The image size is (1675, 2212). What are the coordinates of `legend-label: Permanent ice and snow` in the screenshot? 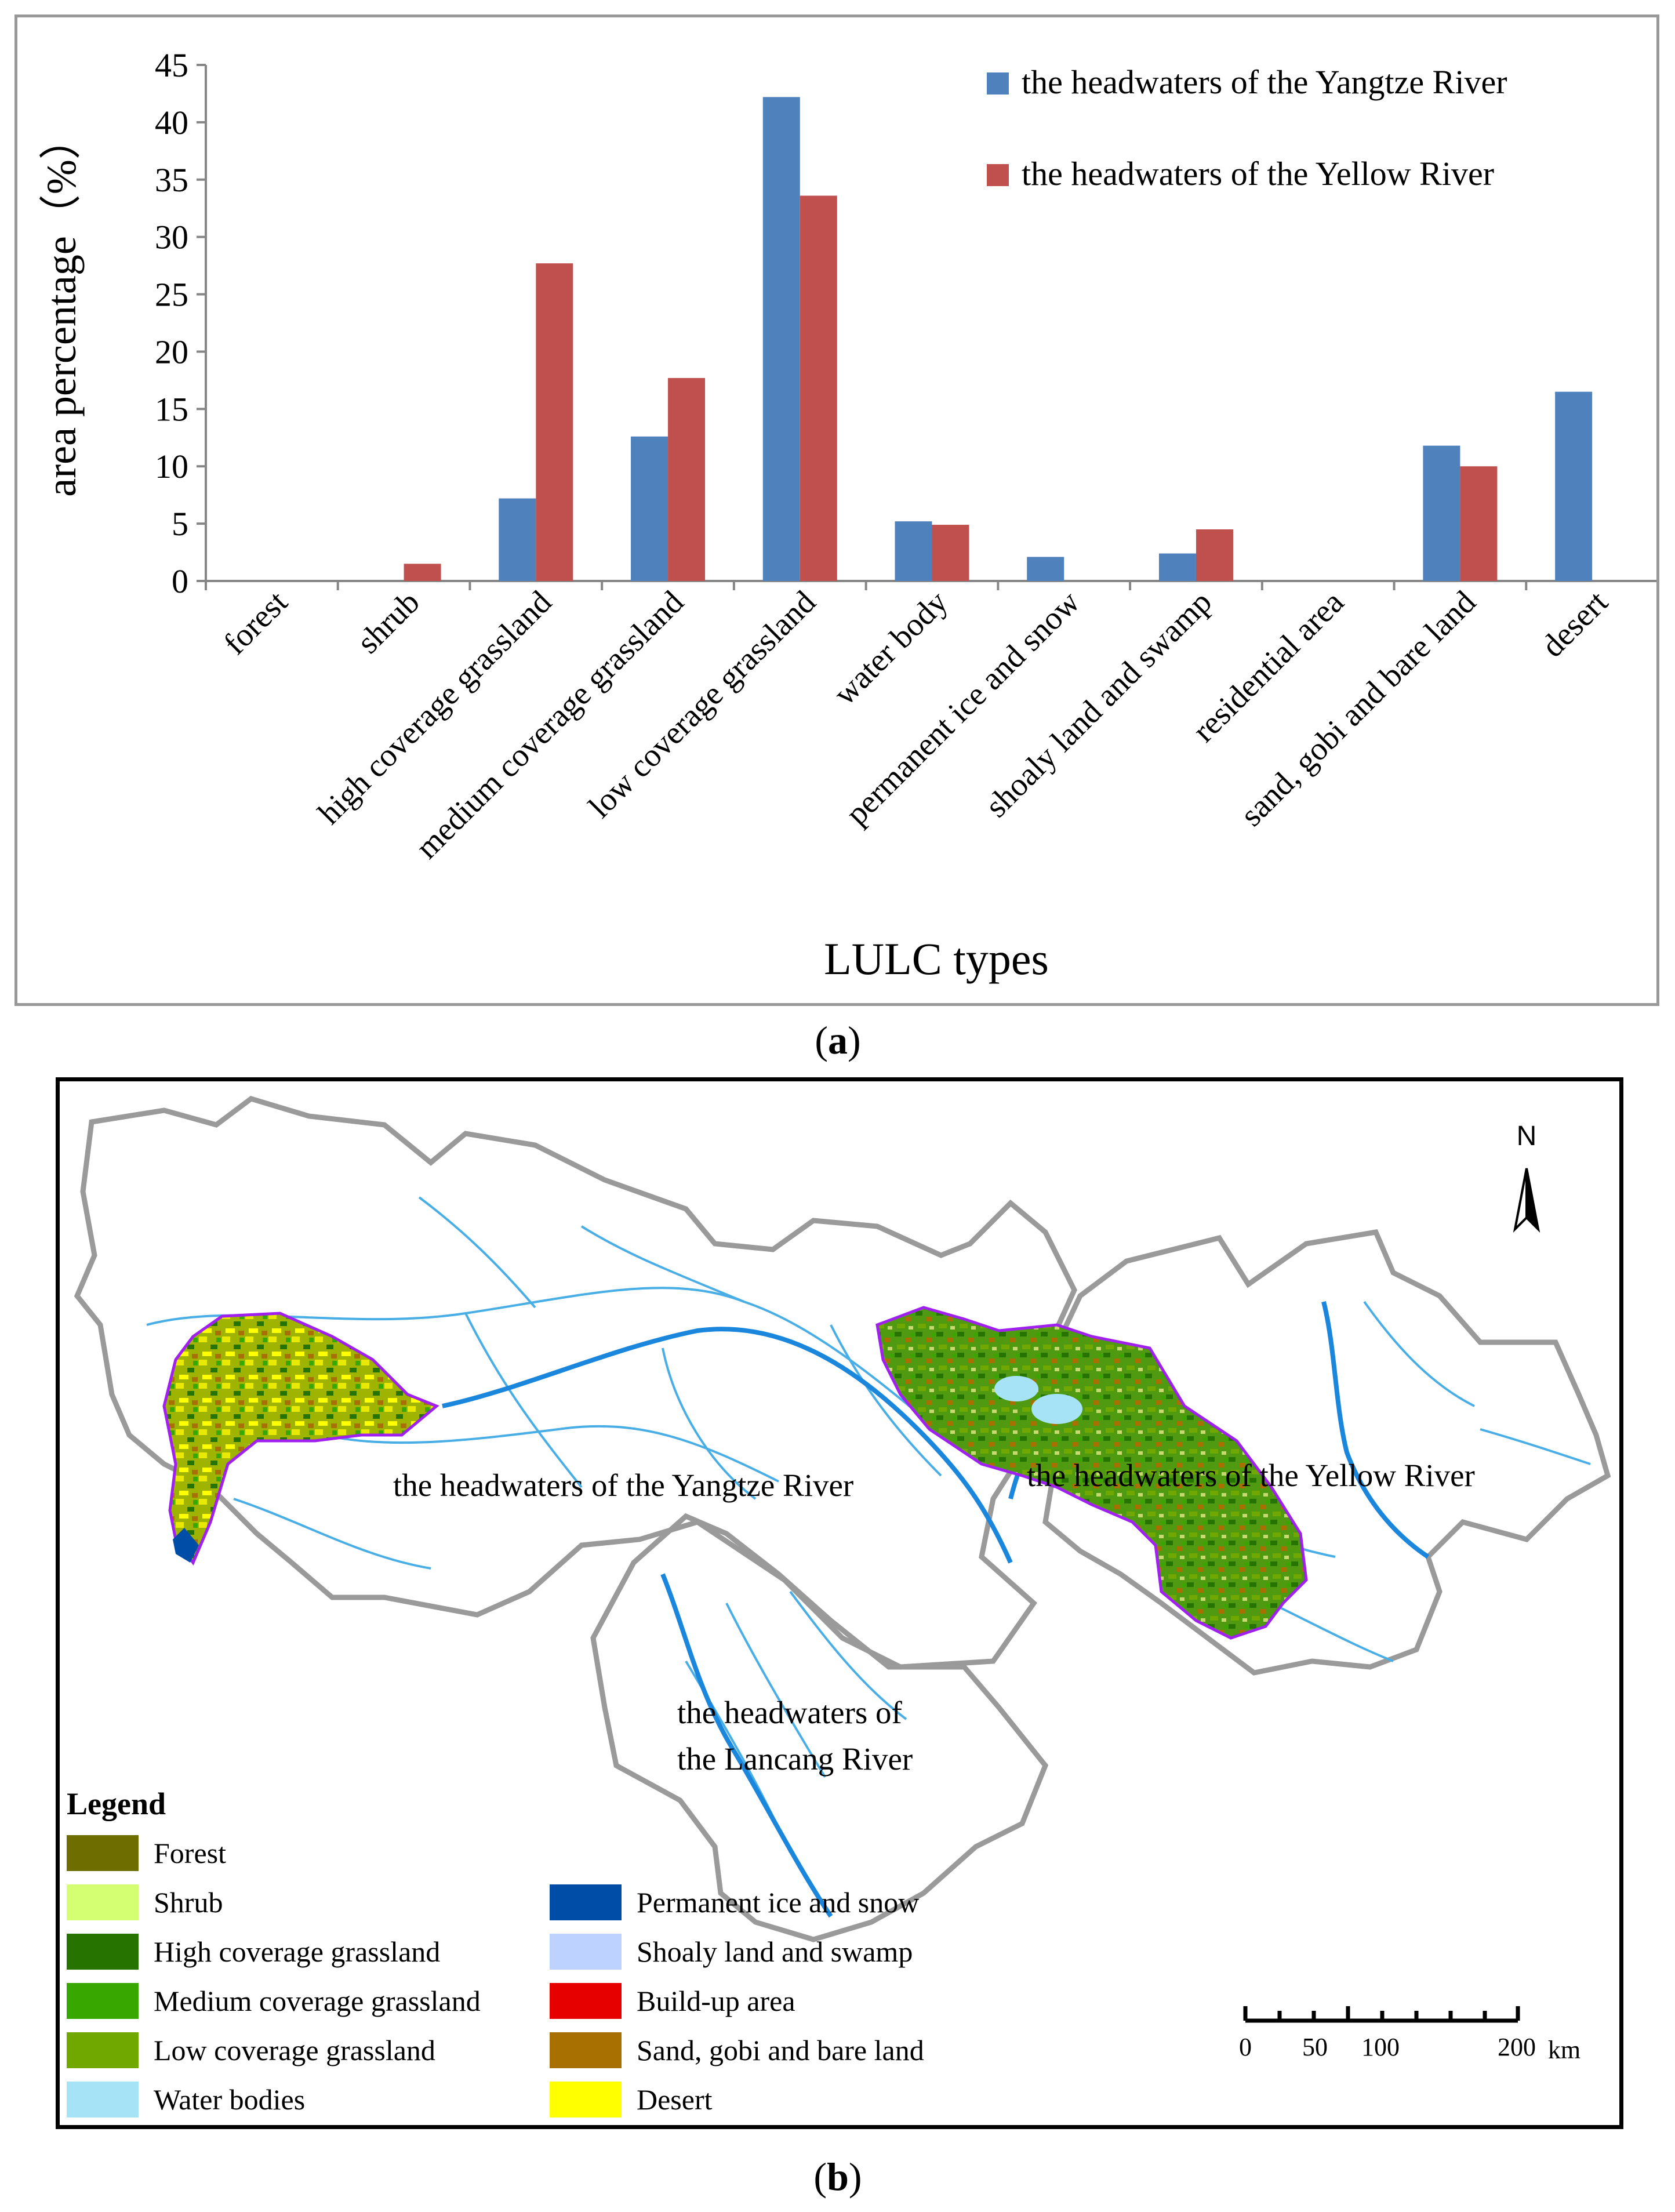 It's located at (778, 1903).